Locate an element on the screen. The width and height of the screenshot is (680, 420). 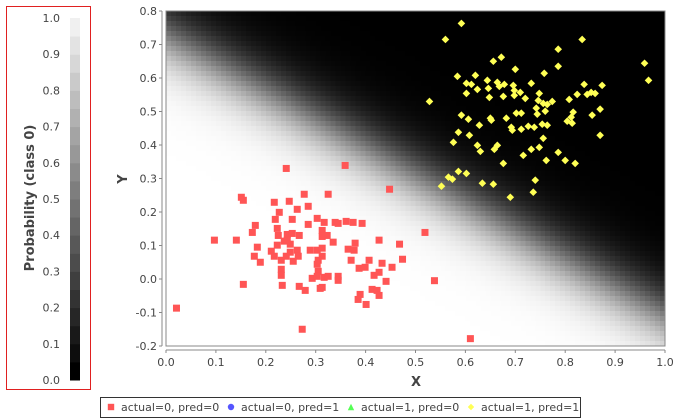
colorbar is located at coordinates (75, 199).